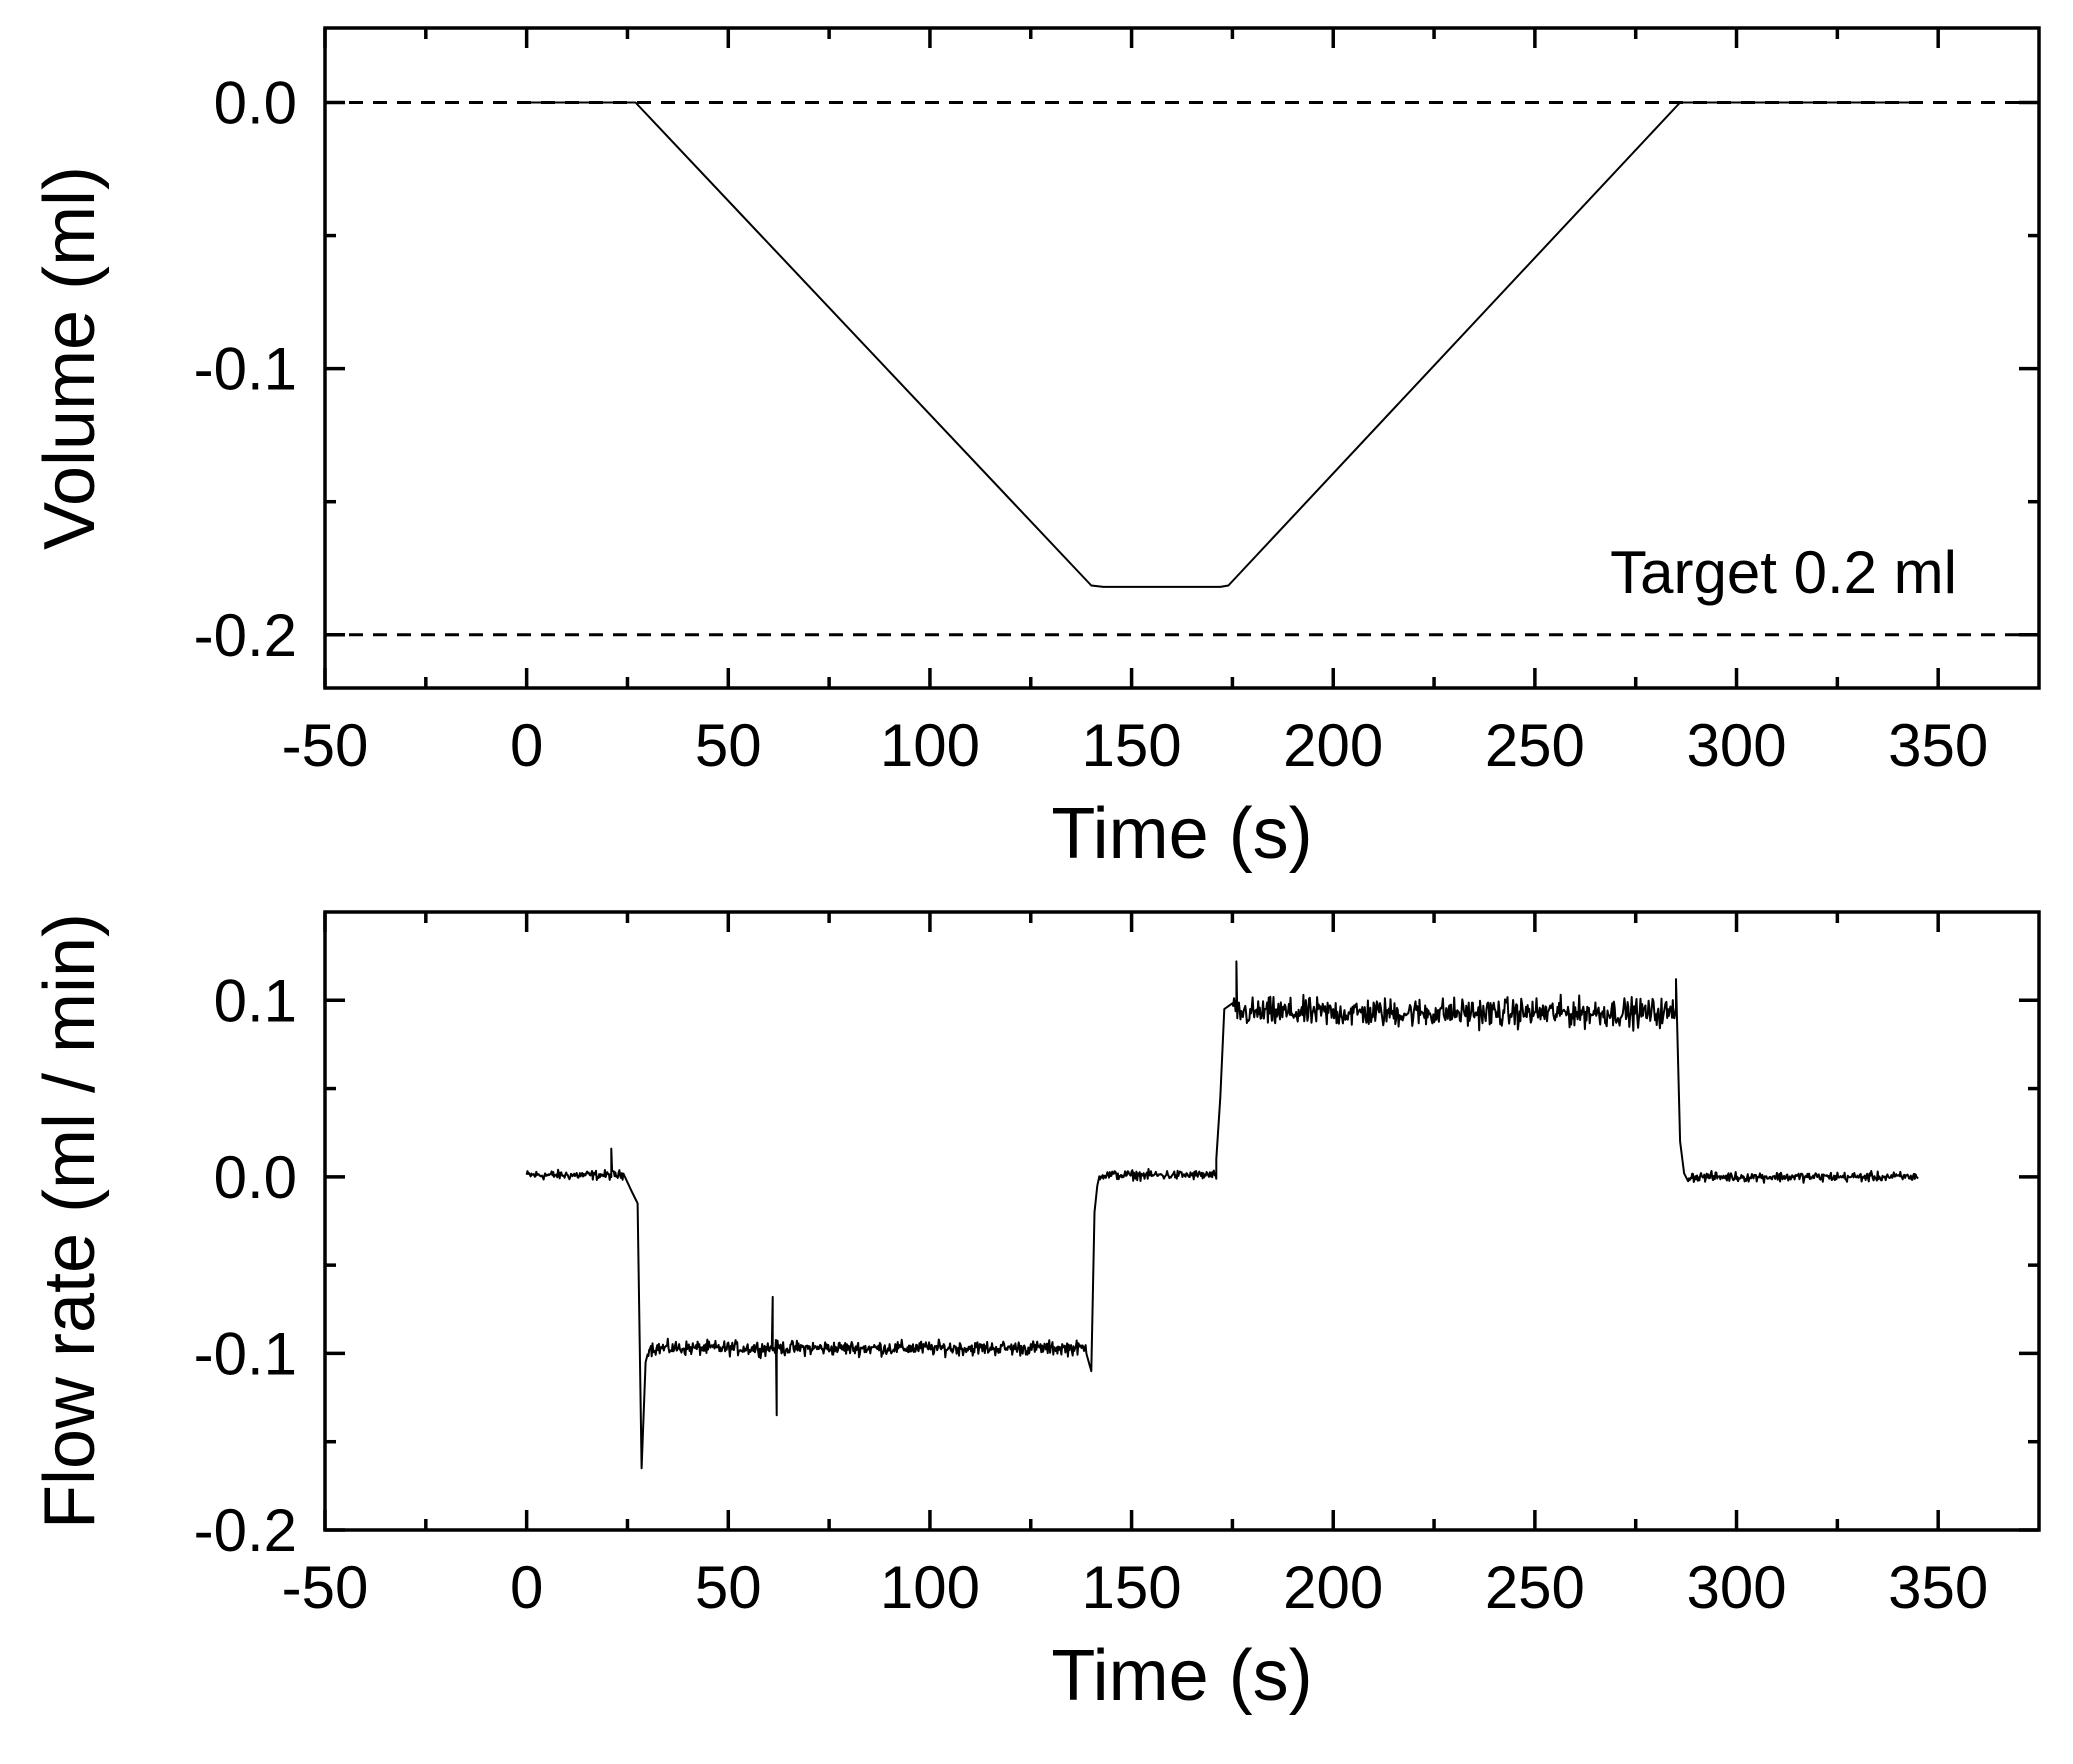 This screenshot has height=1764, width=2073. Describe the element at coordinates (1783, 572) in the screenshot. I see `target-annotation: Target 0.2 ml` at that location.